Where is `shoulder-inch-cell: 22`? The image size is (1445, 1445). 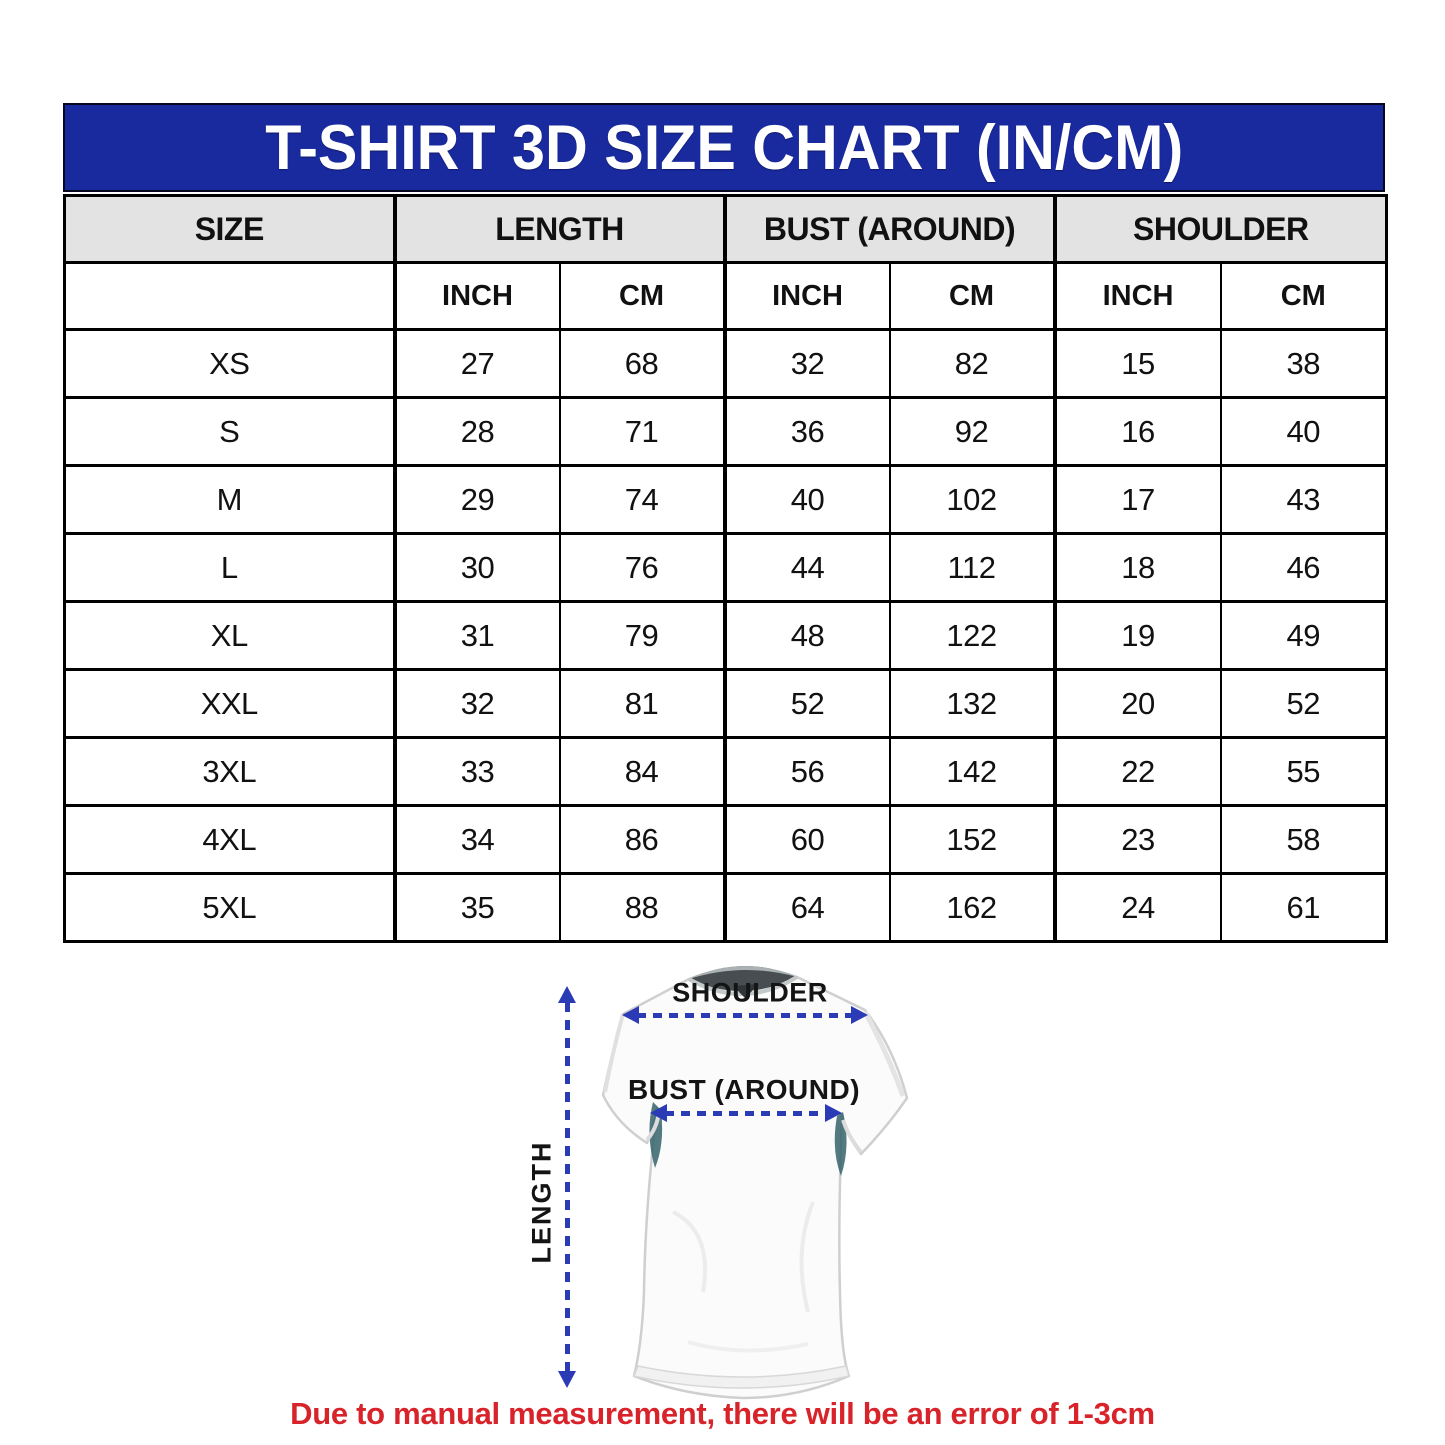
shoulder-inch-cell: 22 is located at coordinates (1137, 771).